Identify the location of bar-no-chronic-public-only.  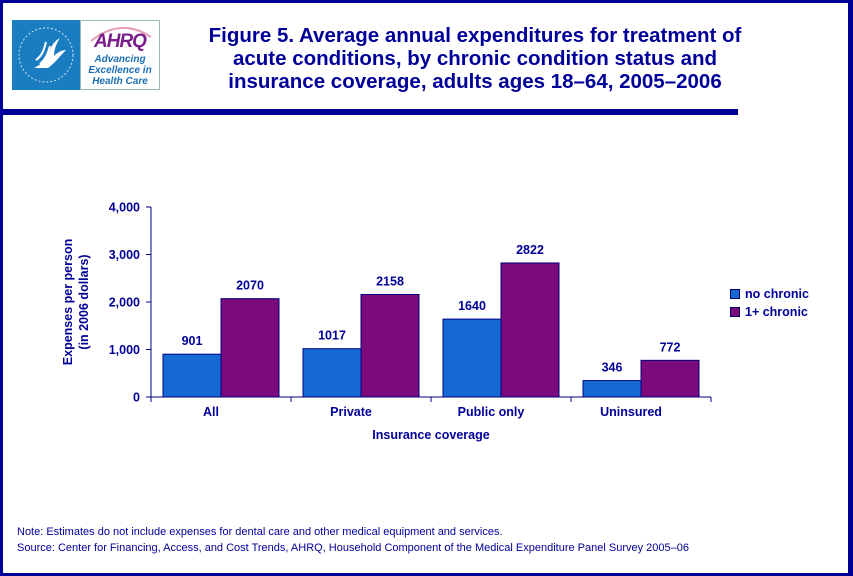
(472, 358).